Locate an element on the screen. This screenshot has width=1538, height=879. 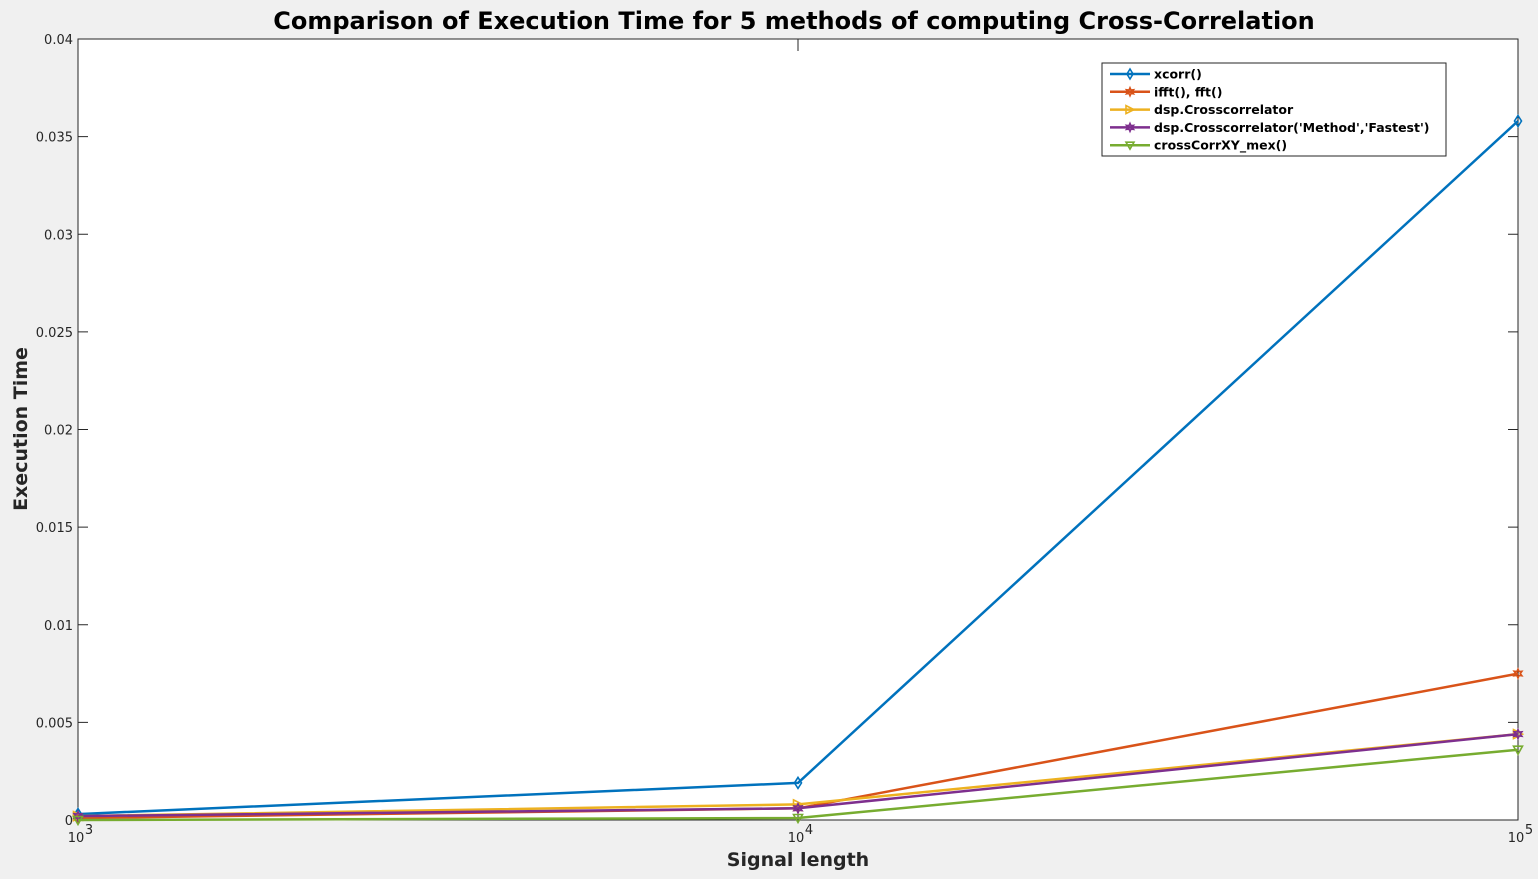
x-tick-label-exponent: 3 is located at coordinates (89, 830).